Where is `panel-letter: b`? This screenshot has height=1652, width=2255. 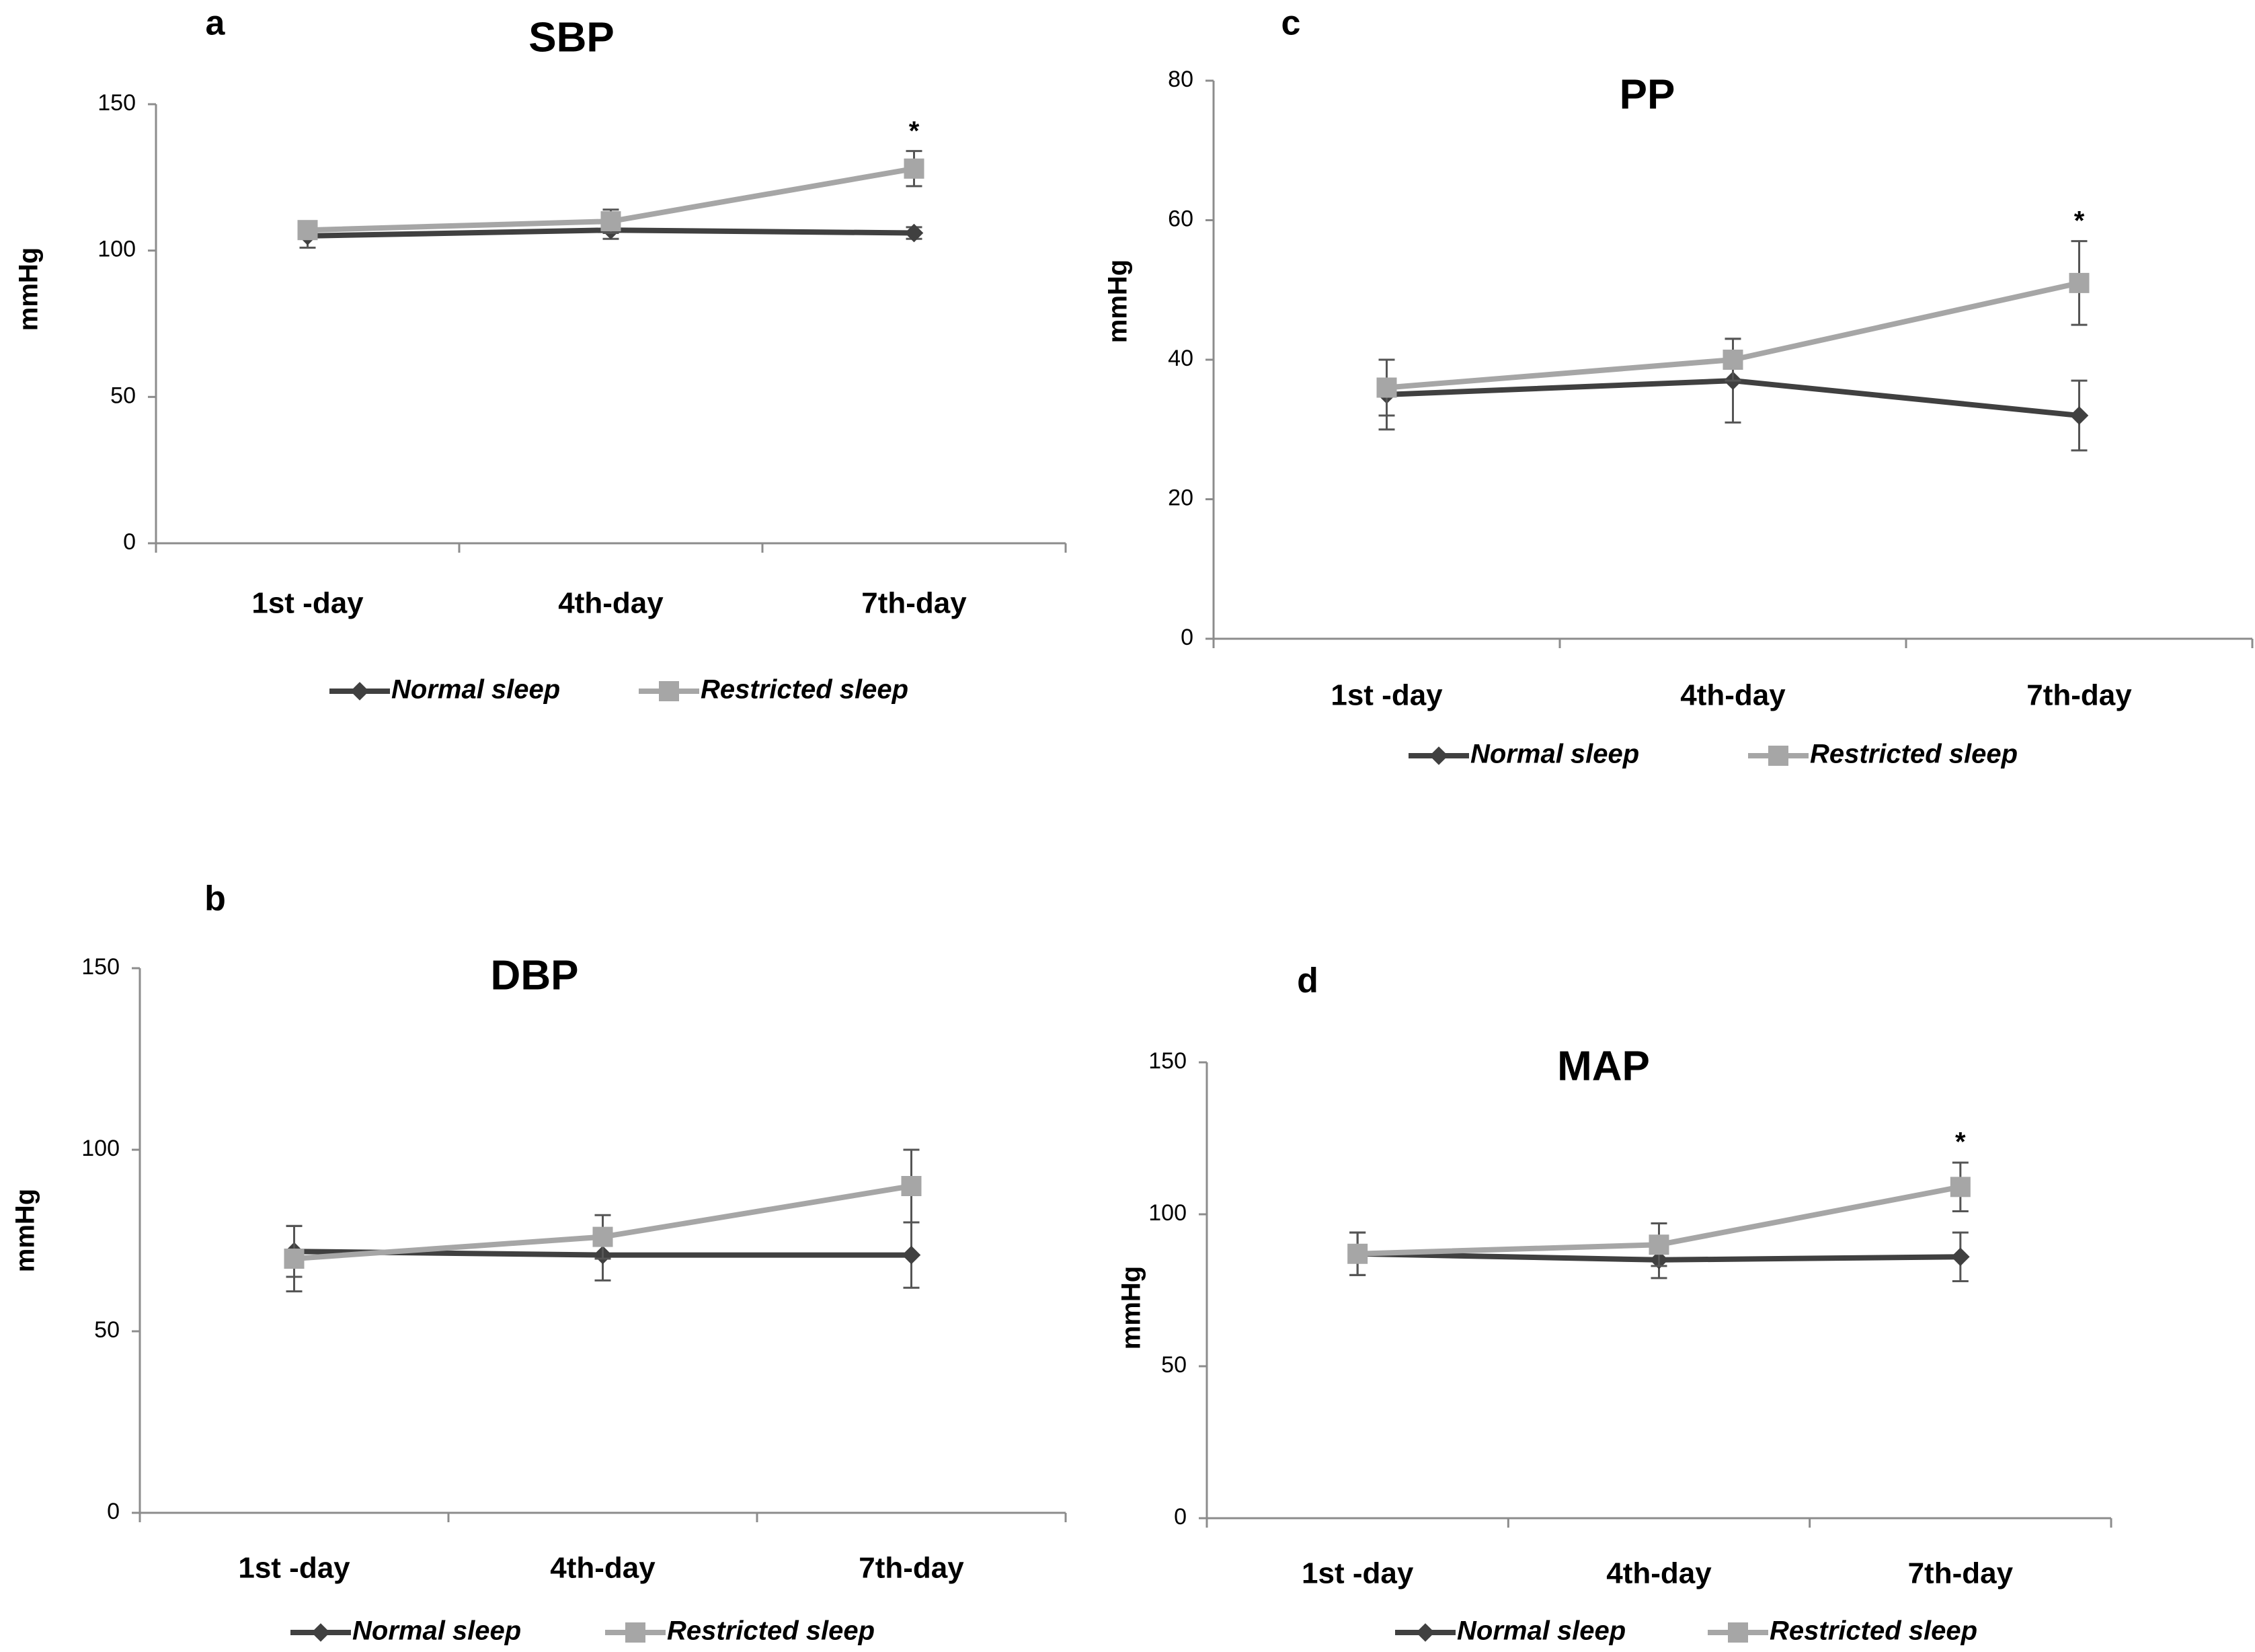 panel-letter: b is located at coordinates (215, 898).